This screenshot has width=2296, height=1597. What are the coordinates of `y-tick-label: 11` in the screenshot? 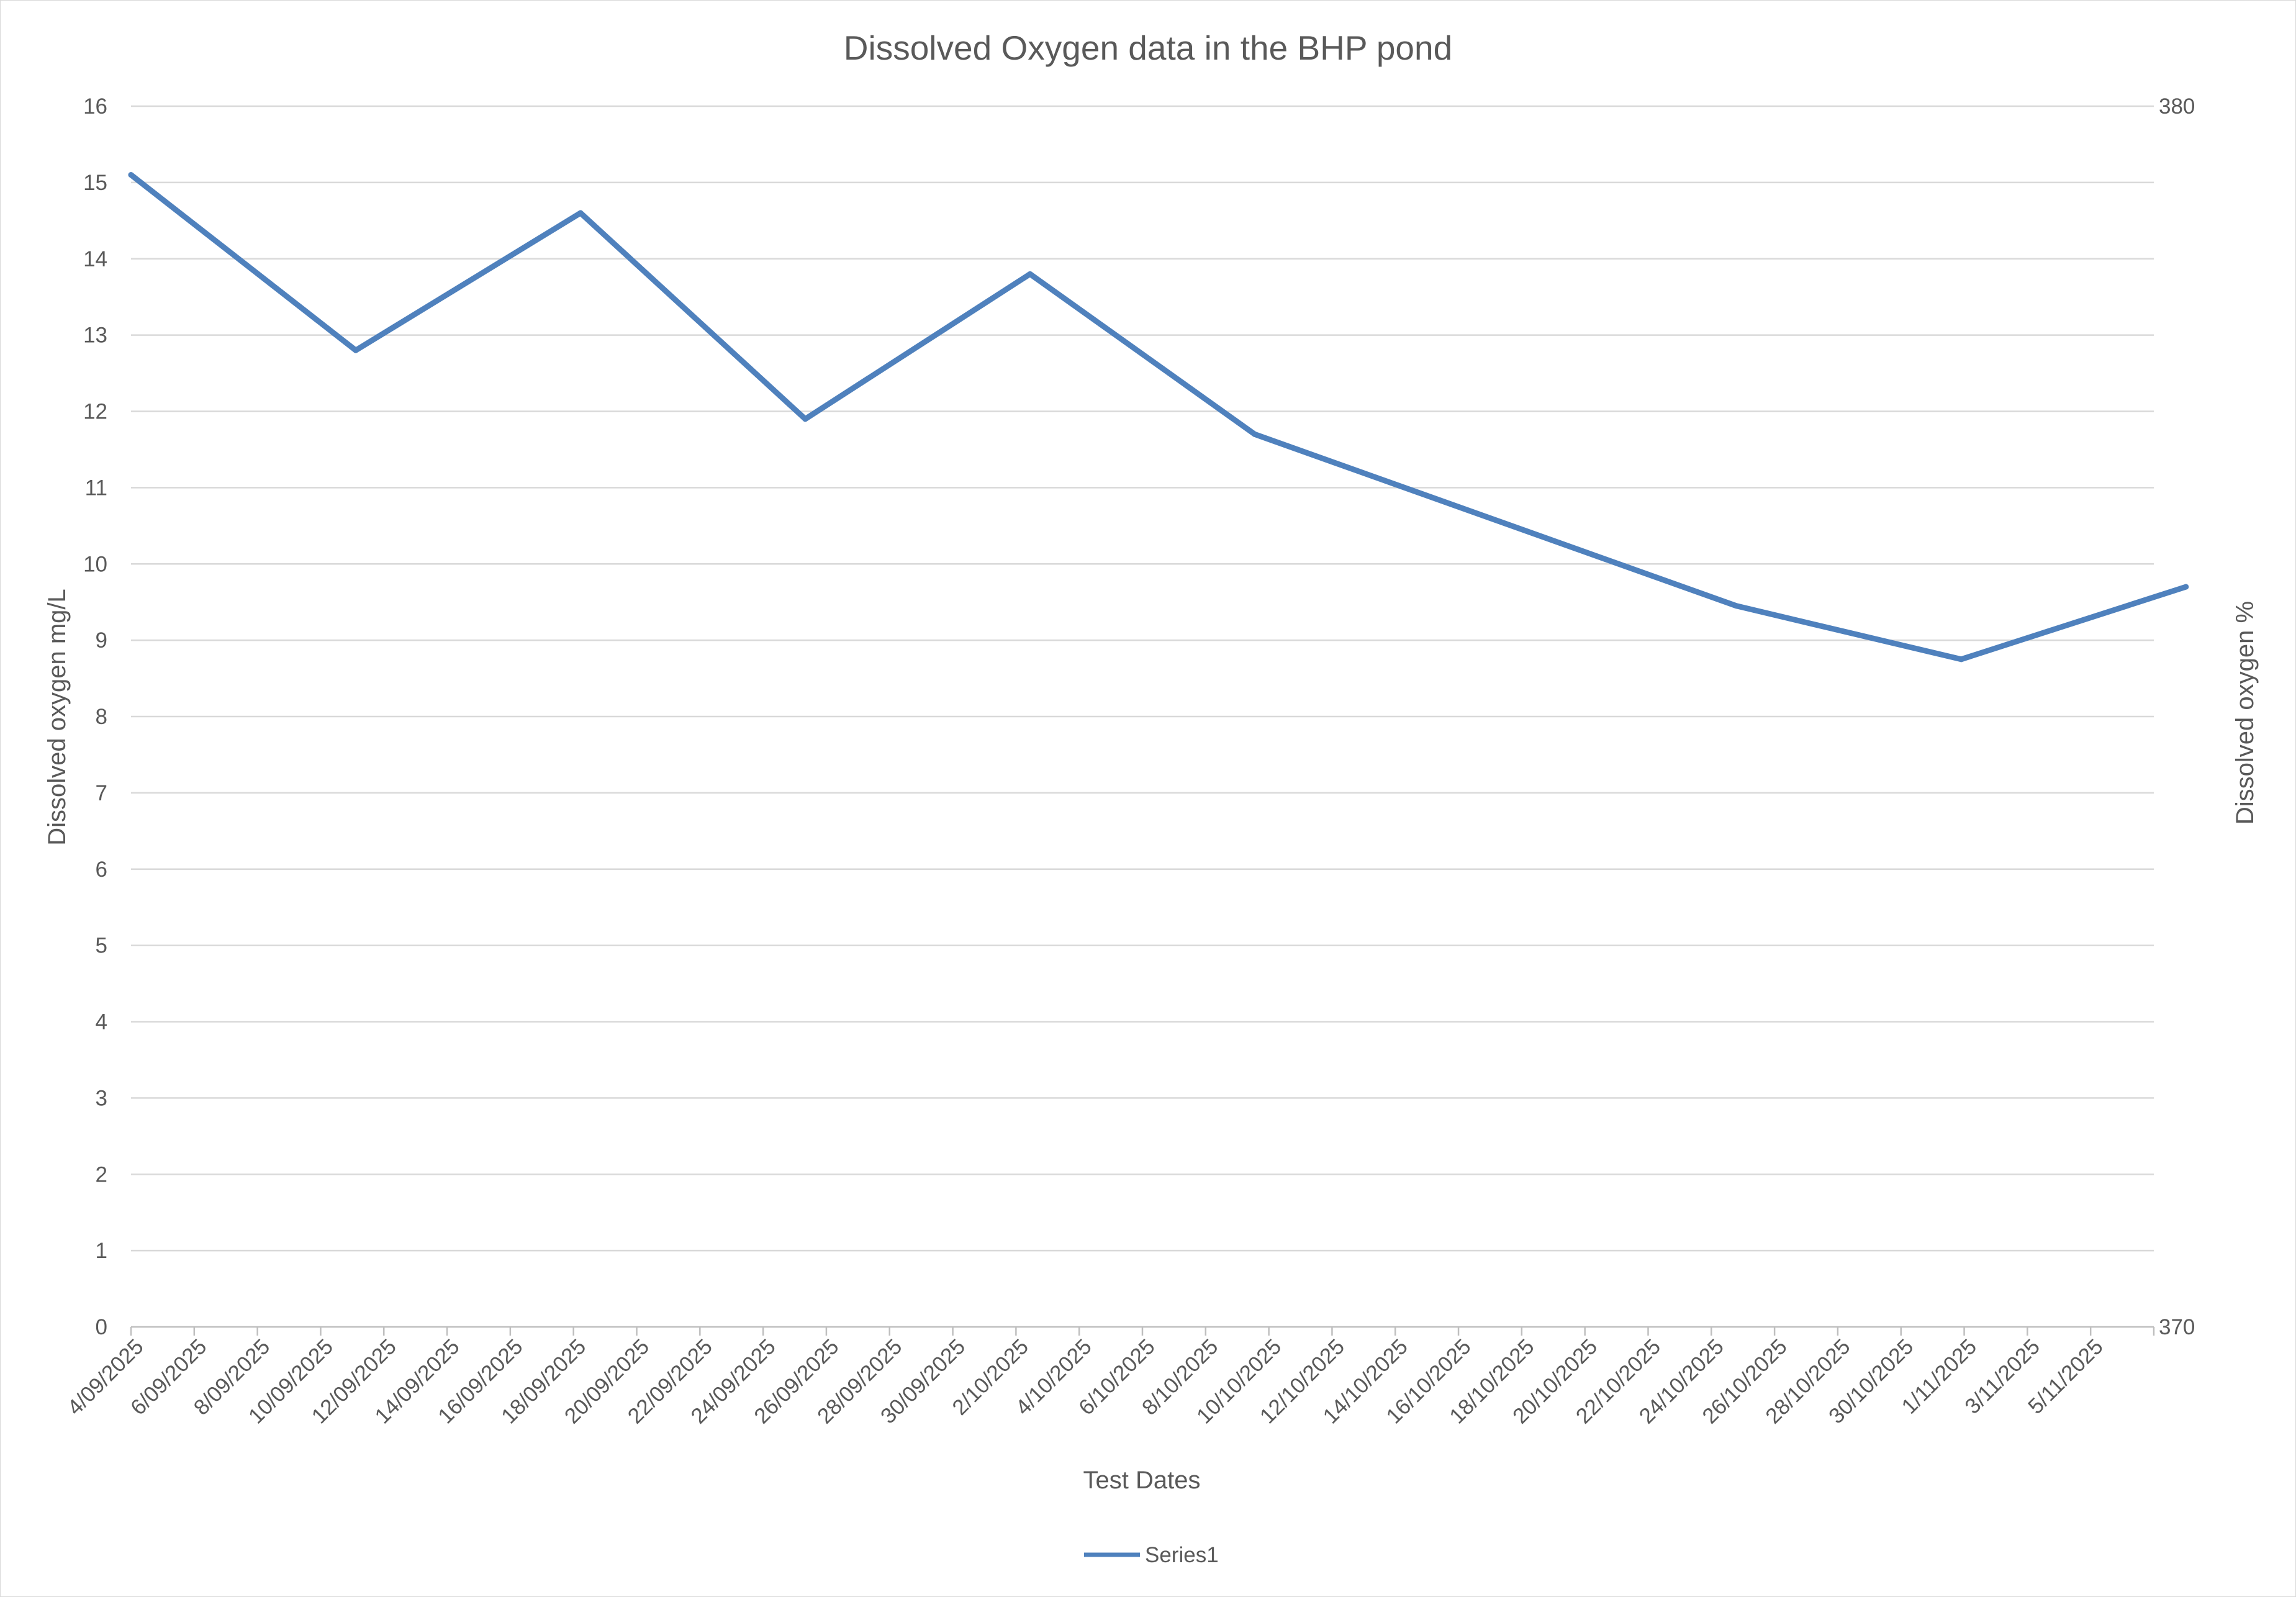 It's located at (96, 488).